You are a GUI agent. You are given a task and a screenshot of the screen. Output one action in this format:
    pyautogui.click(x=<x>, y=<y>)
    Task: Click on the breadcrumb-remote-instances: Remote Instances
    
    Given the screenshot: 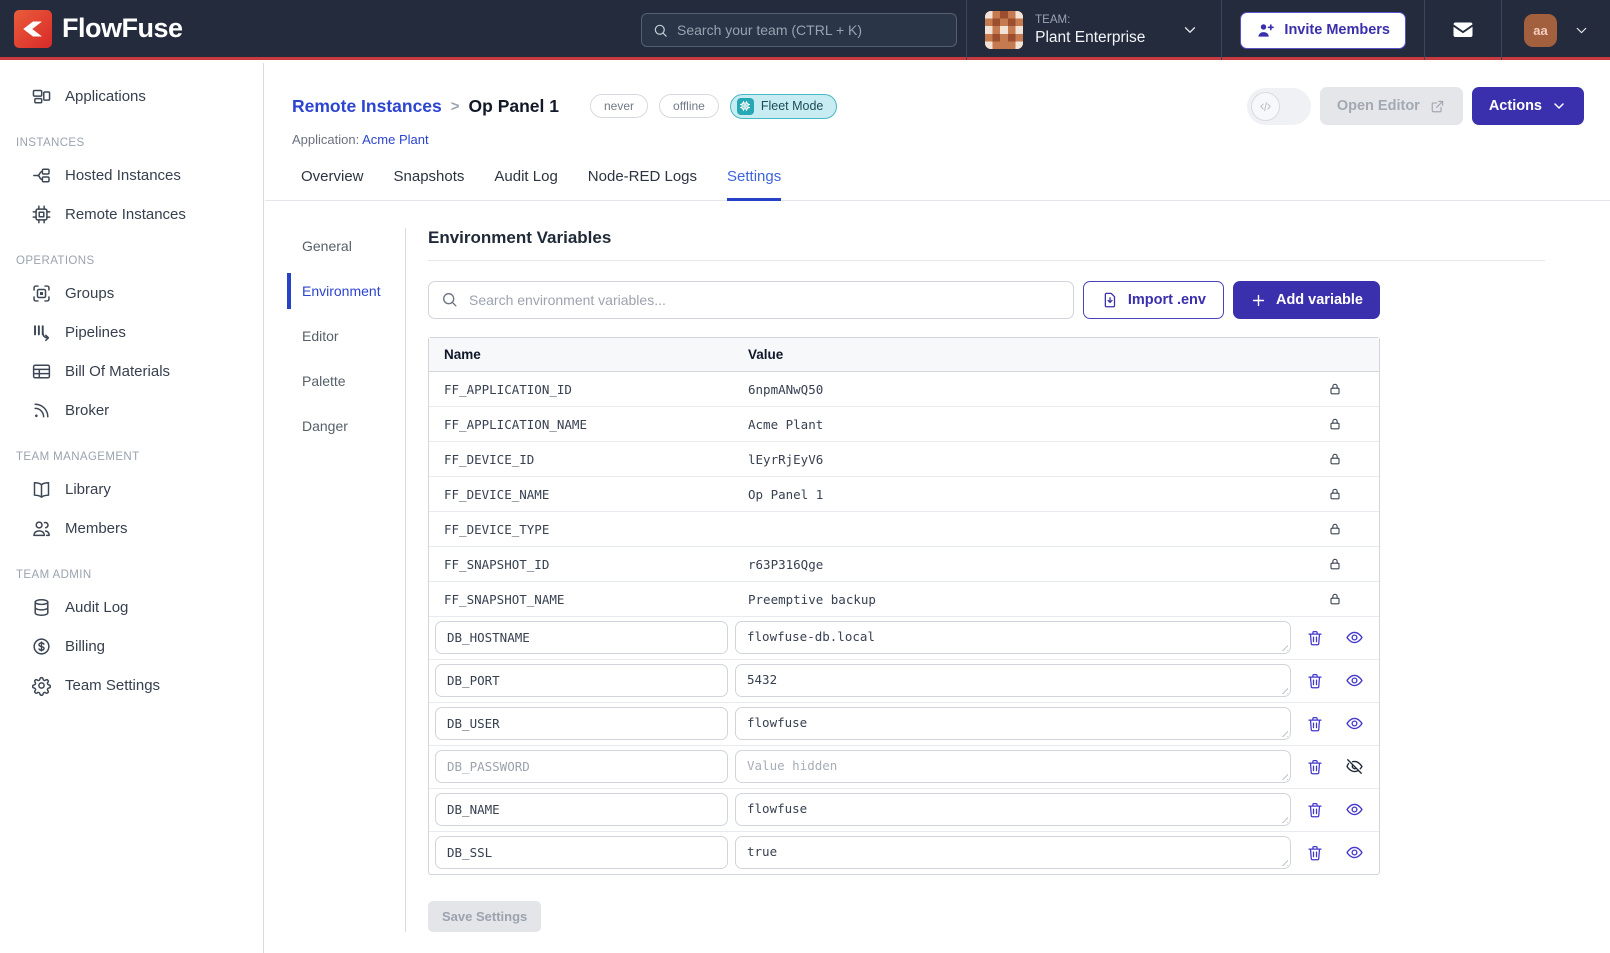 What is the action you would take?
    pyautogui.click(x=367, y=105)
    